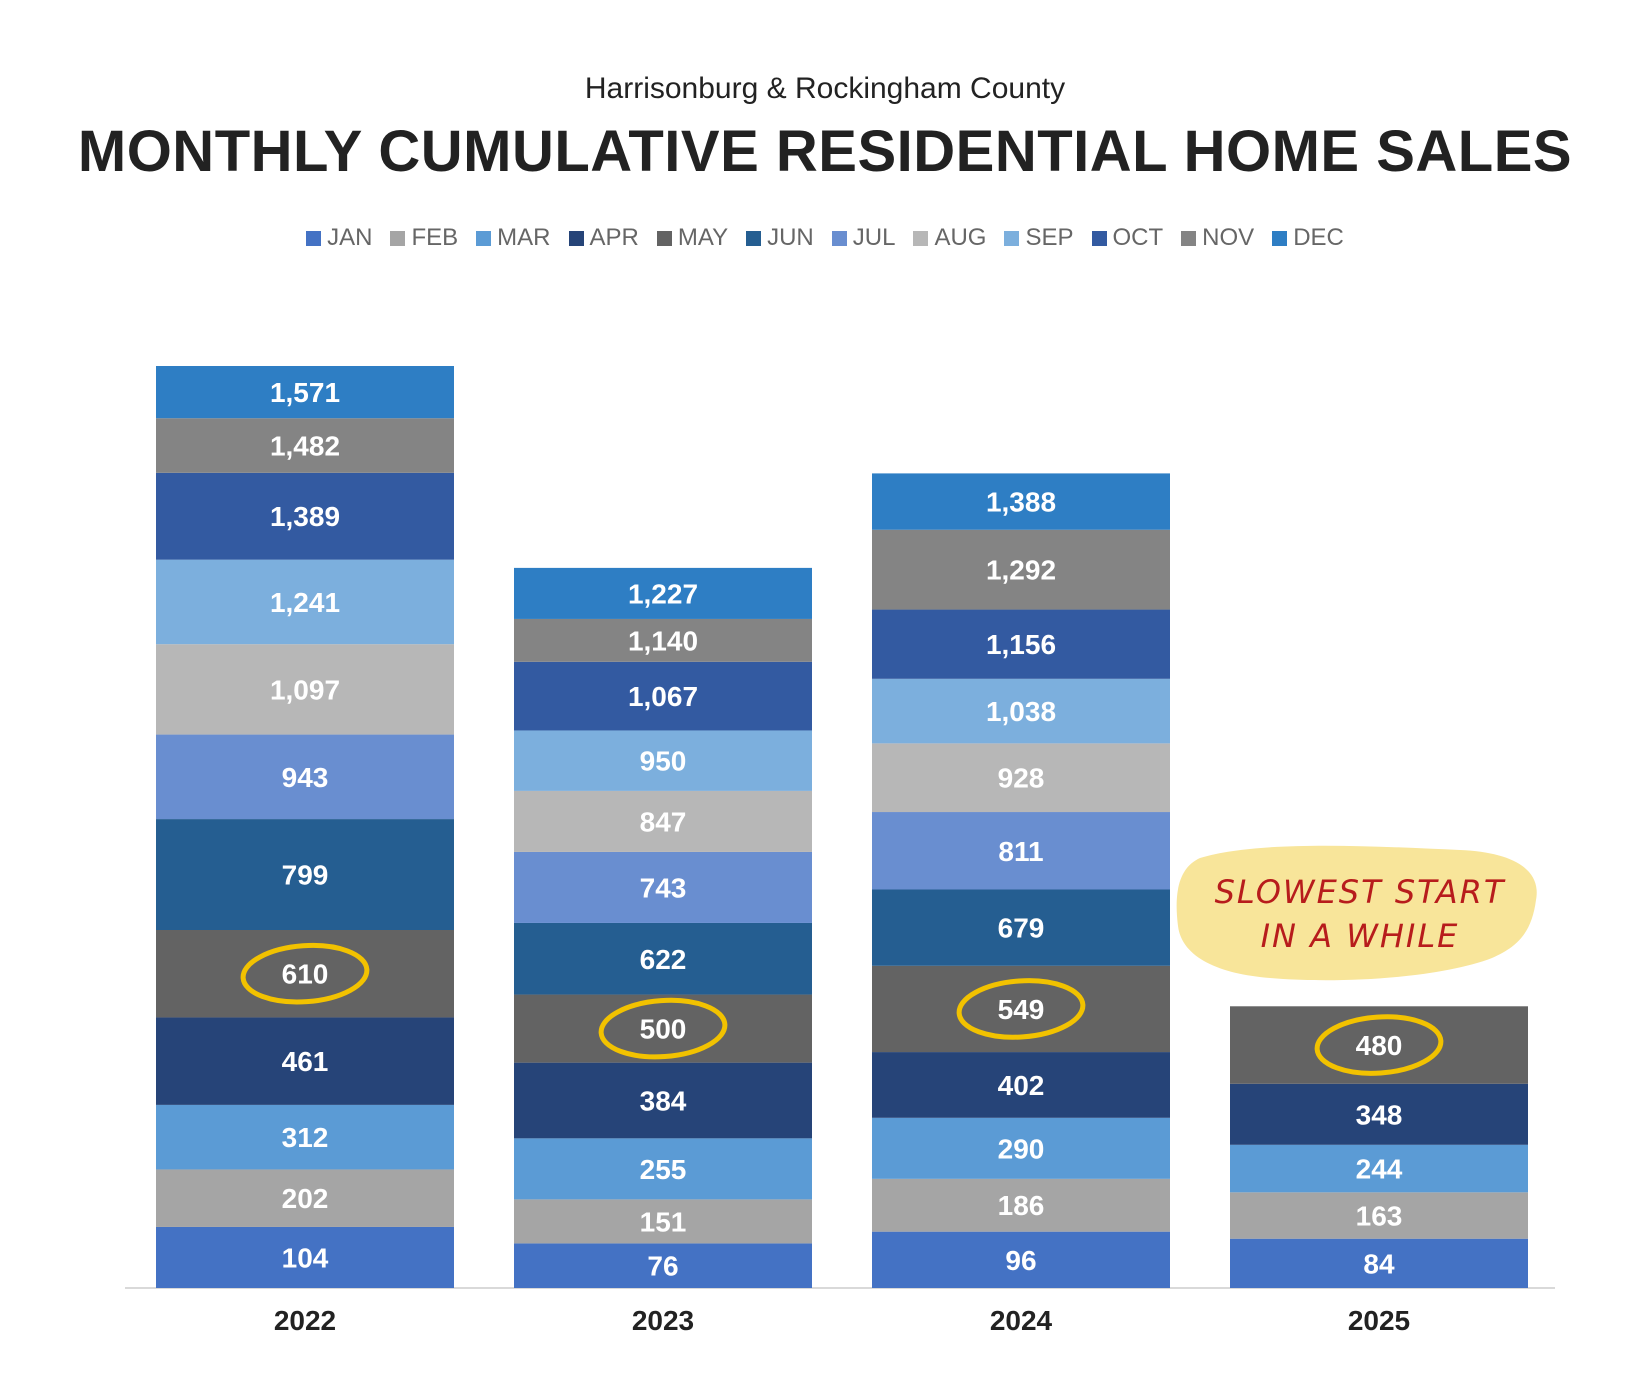 This screenshot has height=1394, width=1650. I want to click on bar-segment-2024-apr, so click(1021, 1085).